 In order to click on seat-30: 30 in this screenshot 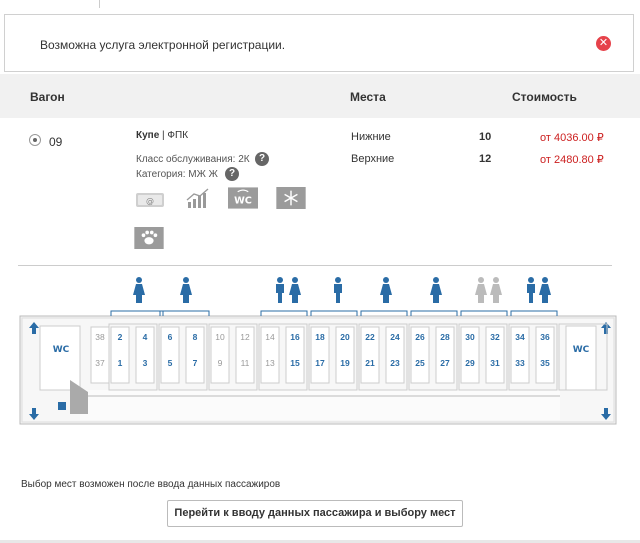, I will do `click(470, 337)`.